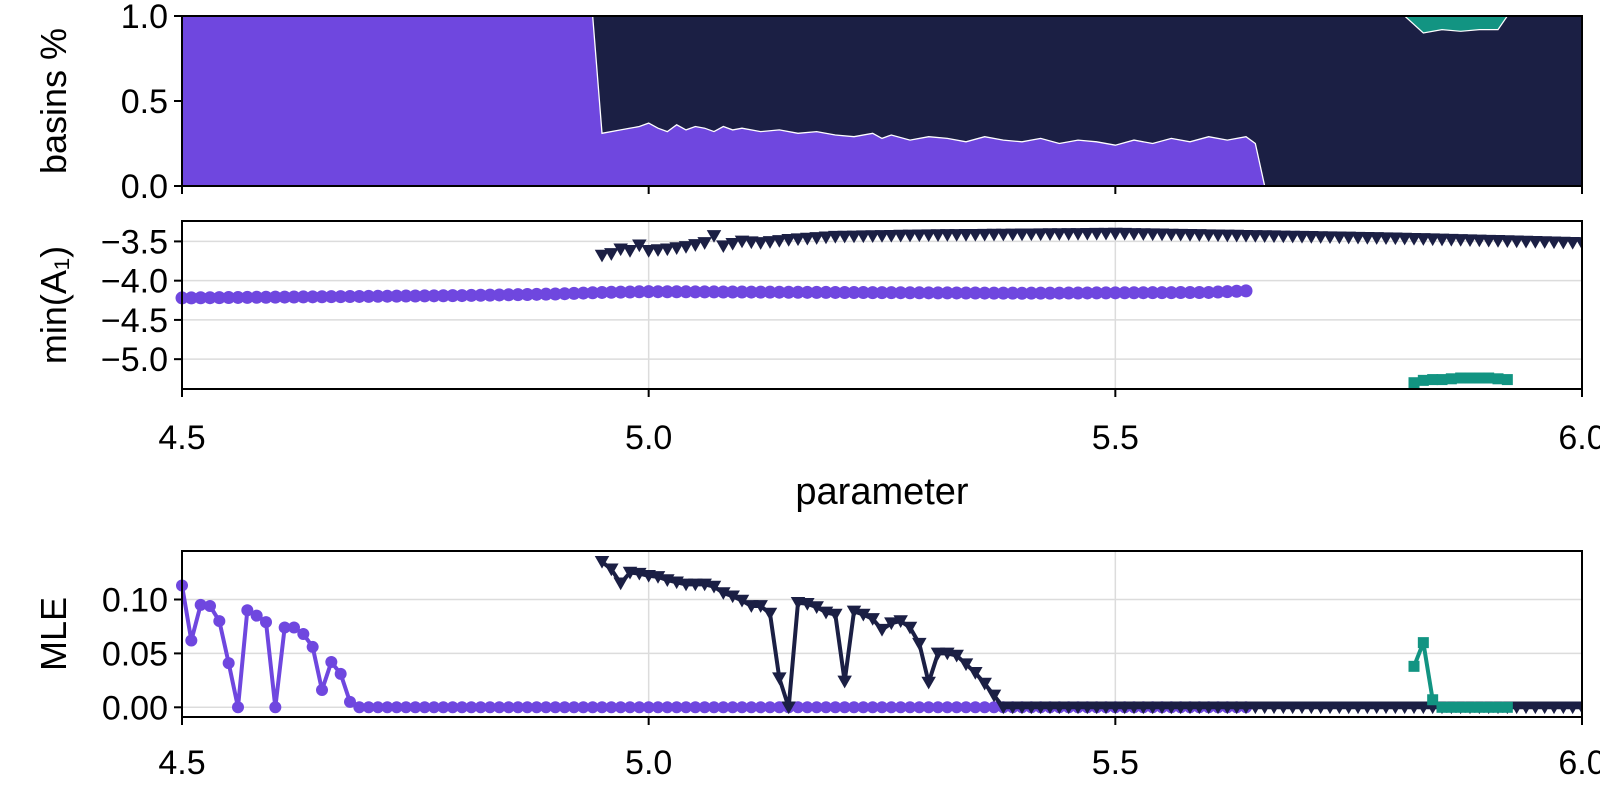  I want to click on minA1-xtick-label: 5.5, so click(1115, 438).